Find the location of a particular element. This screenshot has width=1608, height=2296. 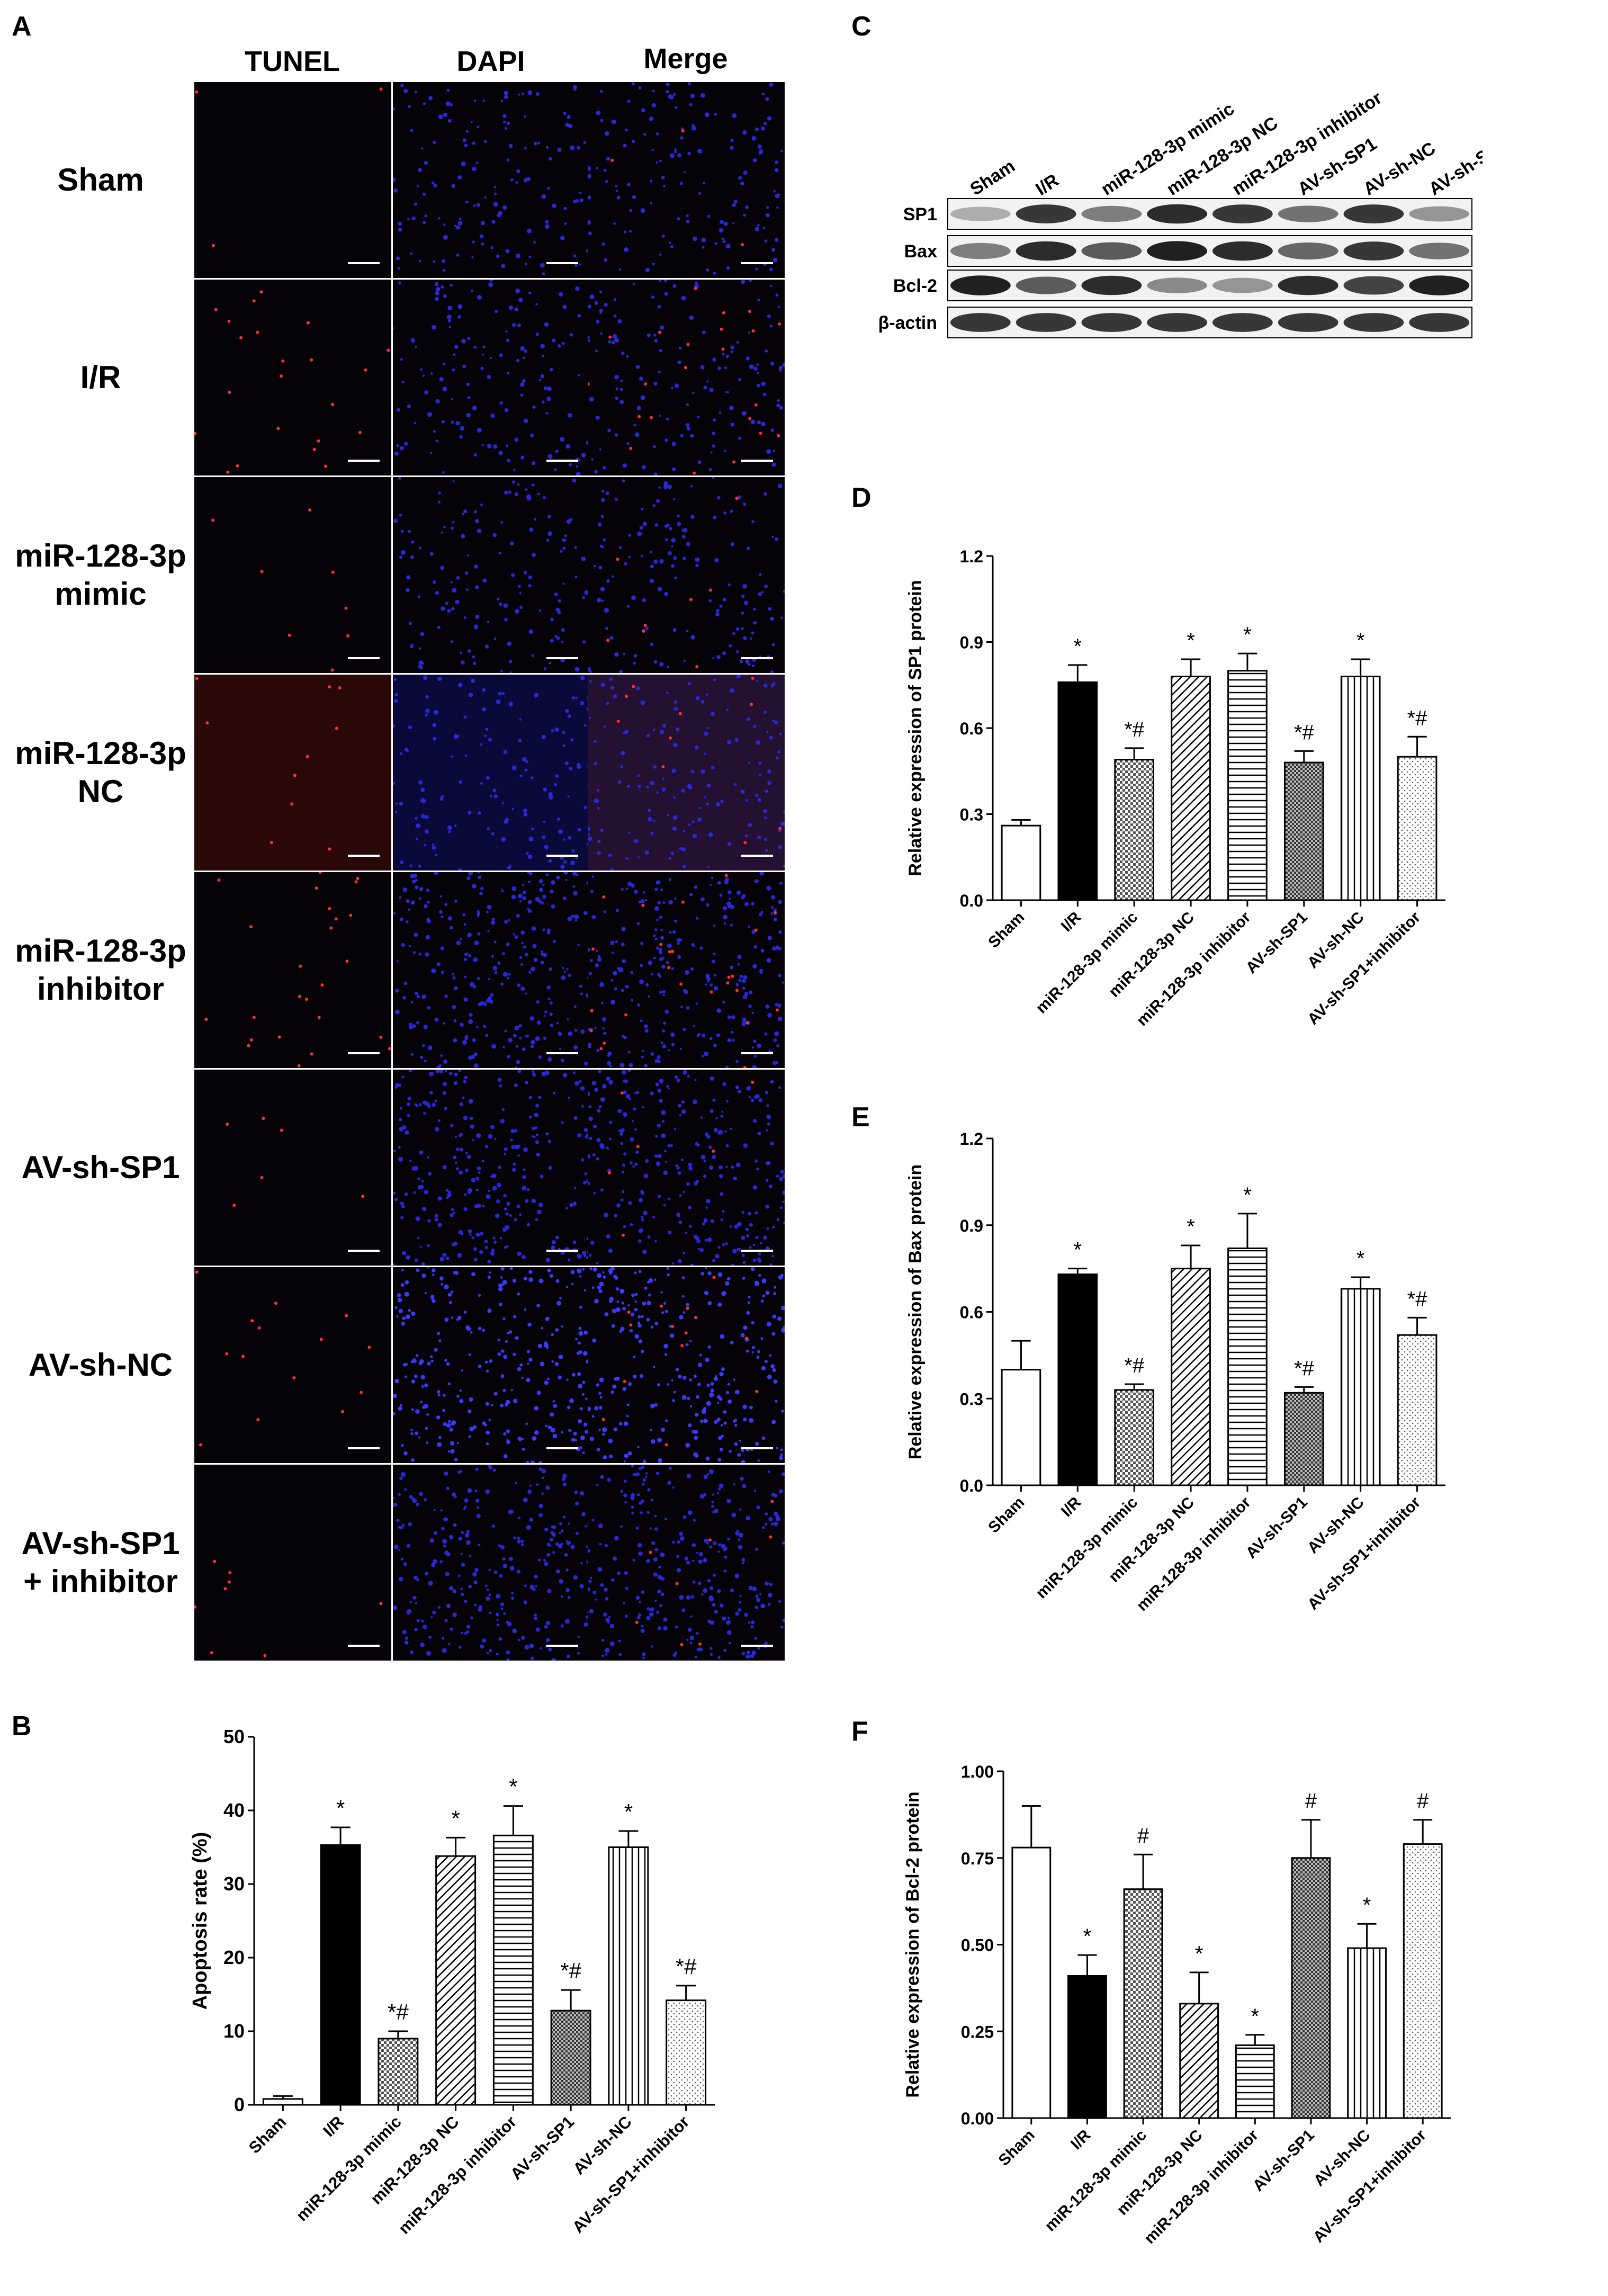

y-tick-label: 1.2 is located at coordinates (971, 557).